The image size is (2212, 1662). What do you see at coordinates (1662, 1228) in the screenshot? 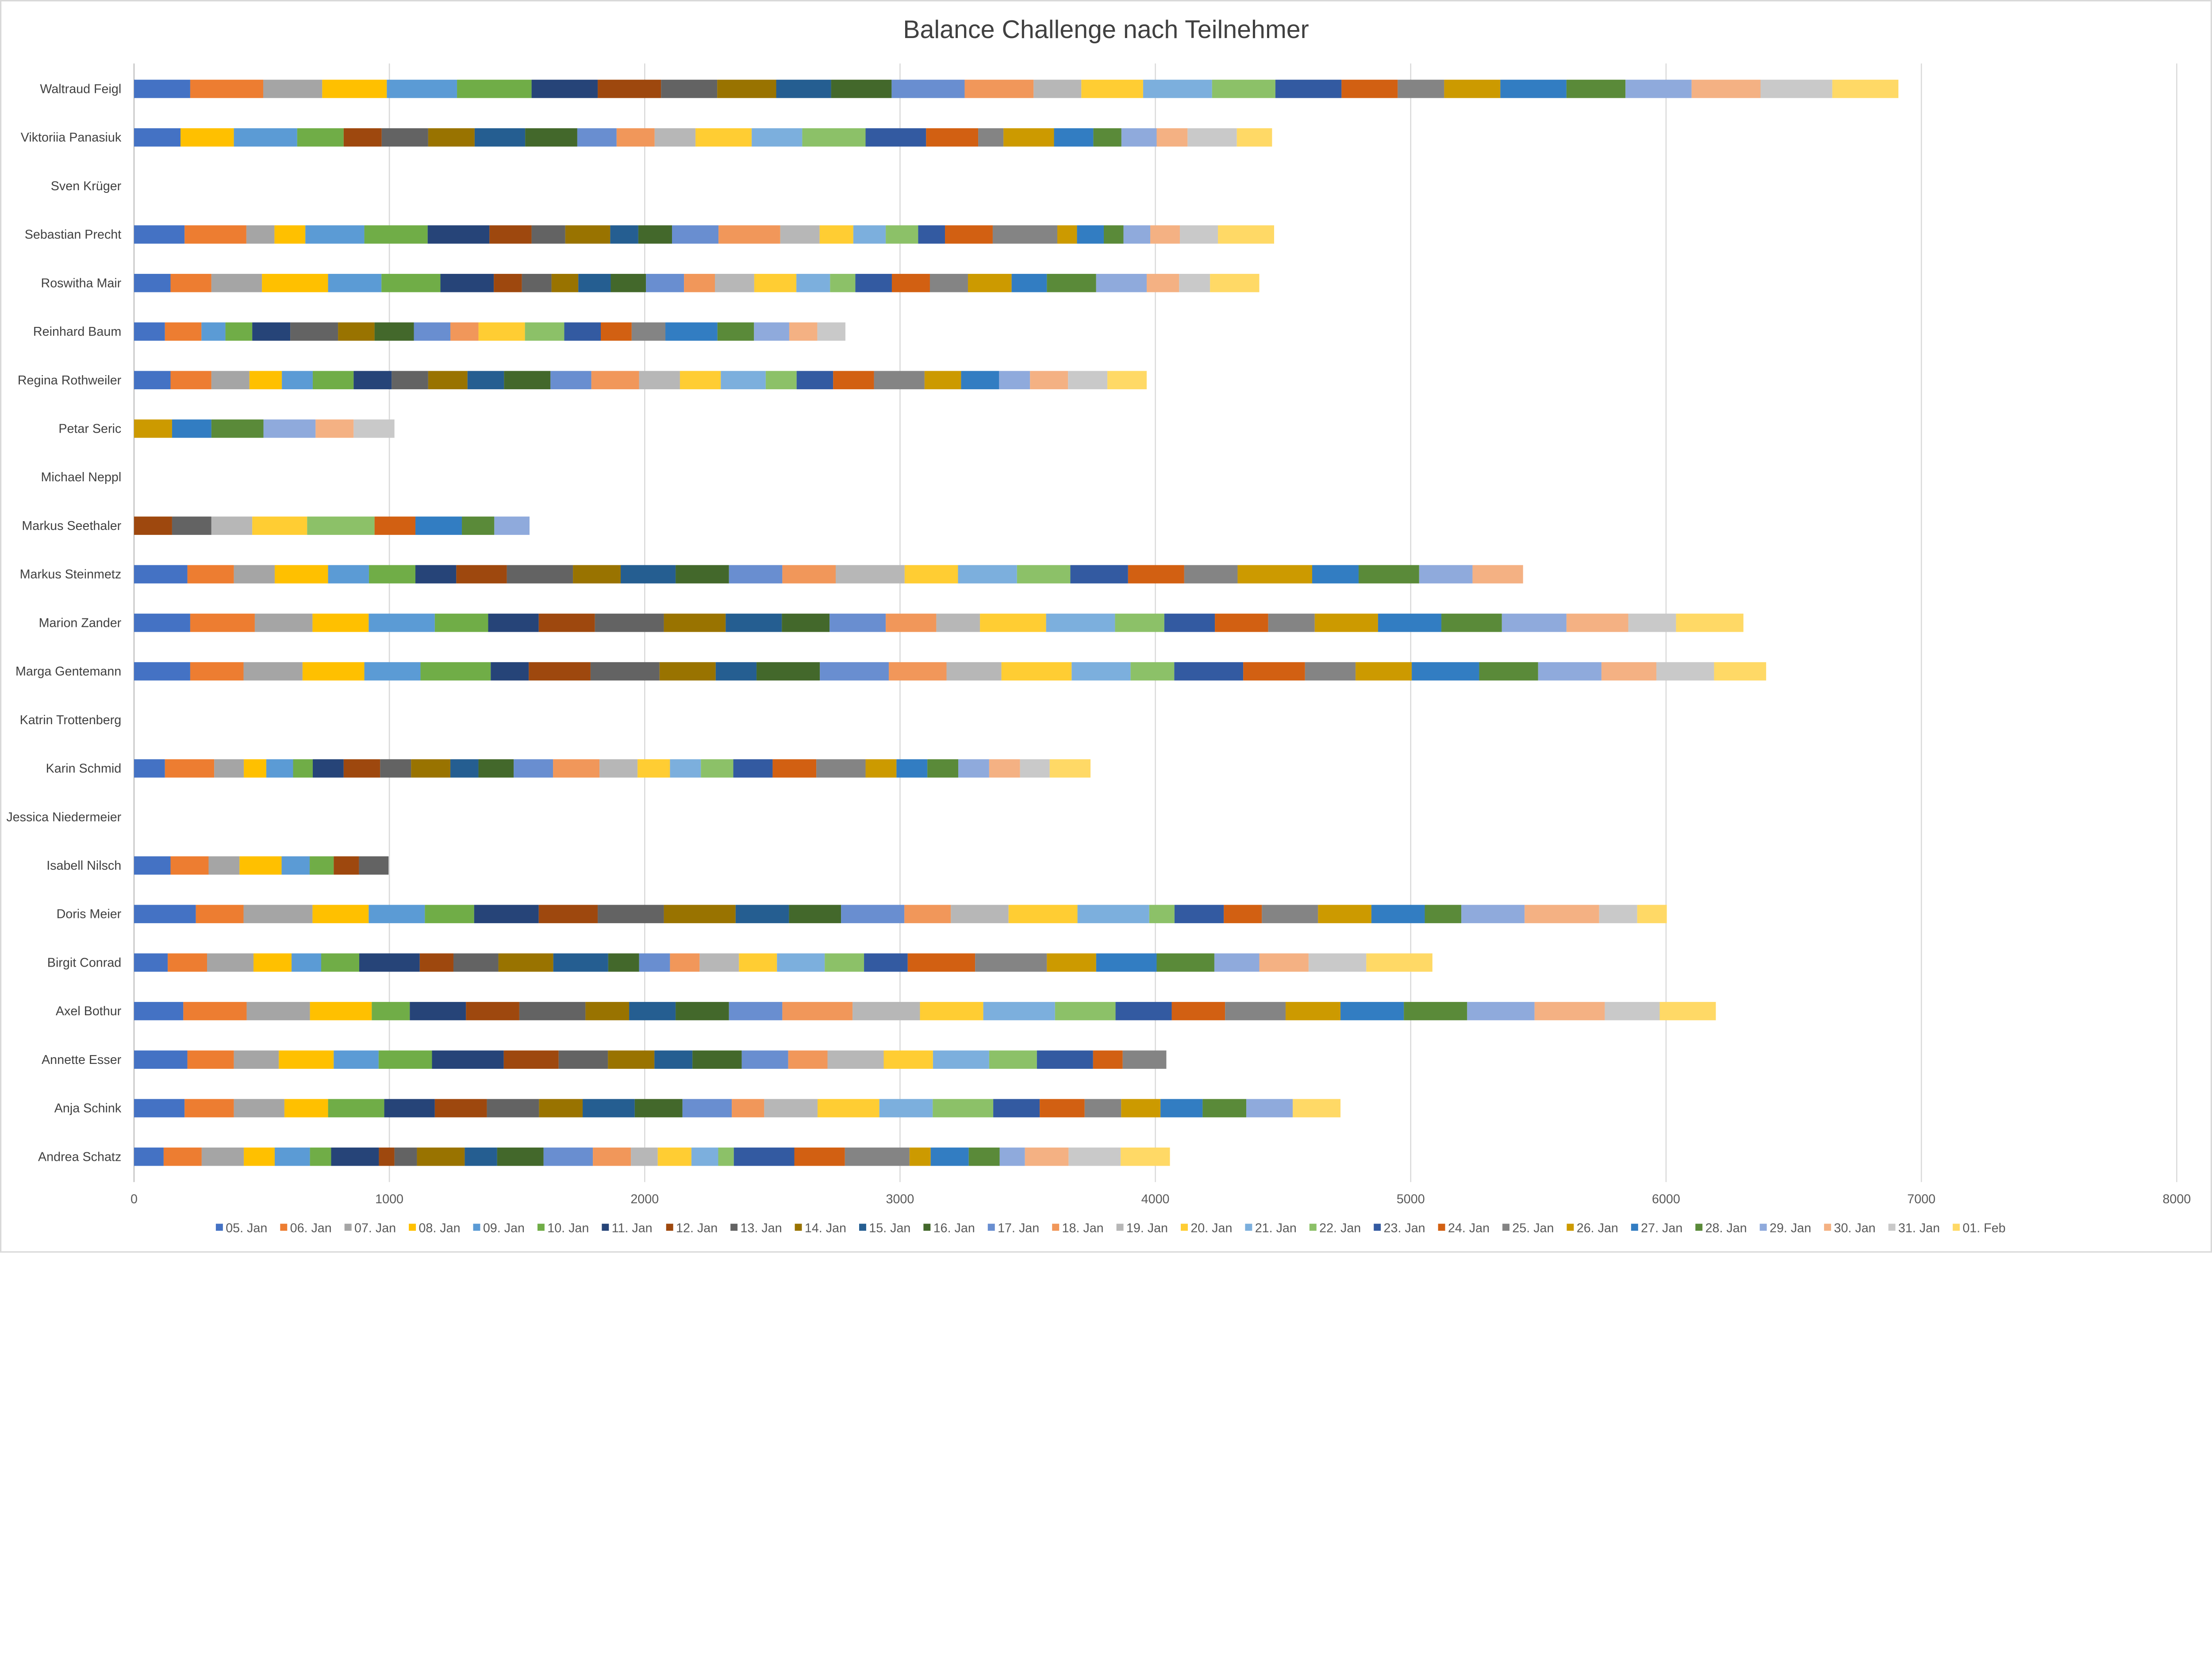
I see `legend-label: 27. Jan` at bounding box center [1662, 1228].